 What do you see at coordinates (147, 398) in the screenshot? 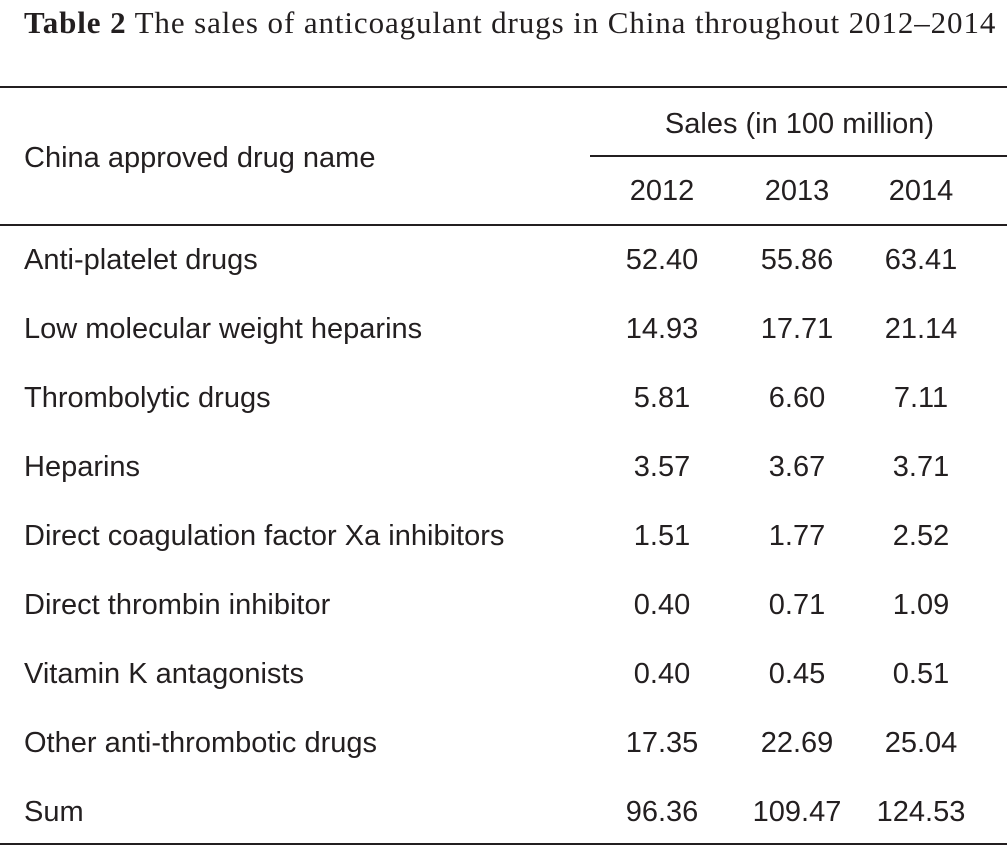
I see `drug-name-cell: Thrombolytic drugs` at bounding box center [147, 398].